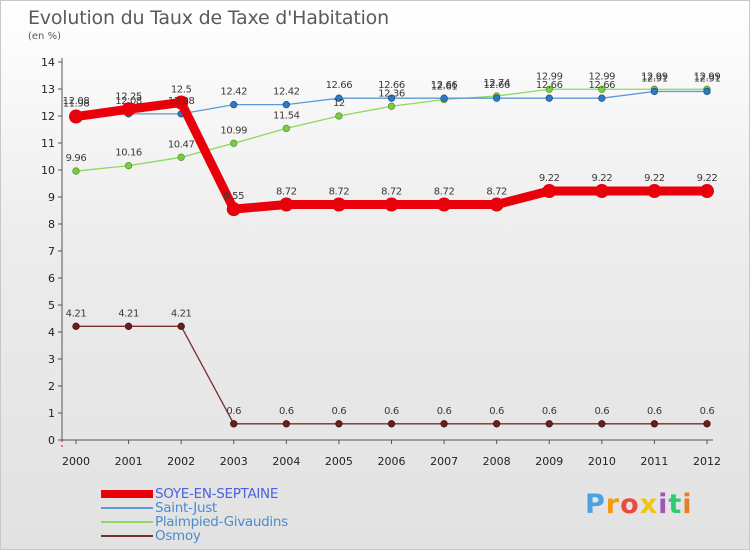  Describe the element at coordinates (602, 461) in the screenshot. I see `x-tick-label: 2010` at that location.